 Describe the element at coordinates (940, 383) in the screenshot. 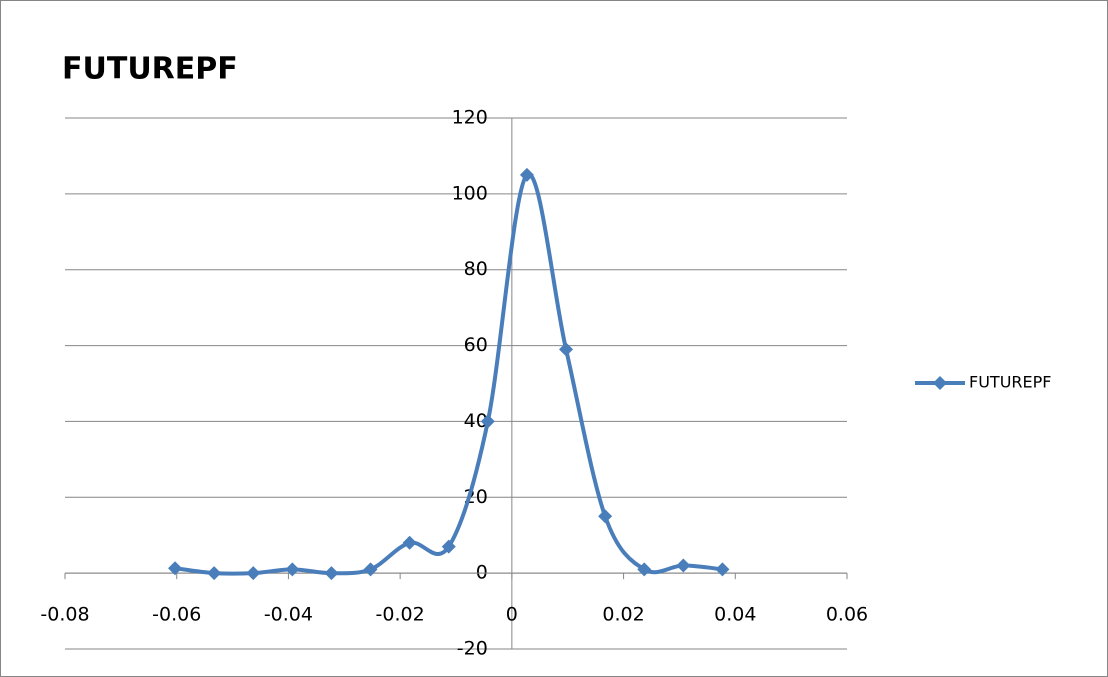

I see `legend-marker` at that location.